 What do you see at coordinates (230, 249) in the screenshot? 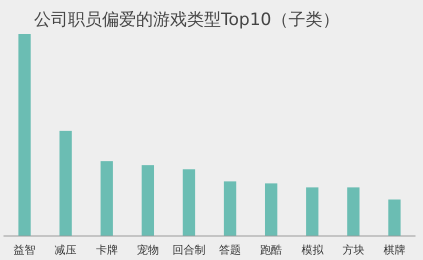
I see `x-tick-label: 答题` at bounding box center [230, 249].